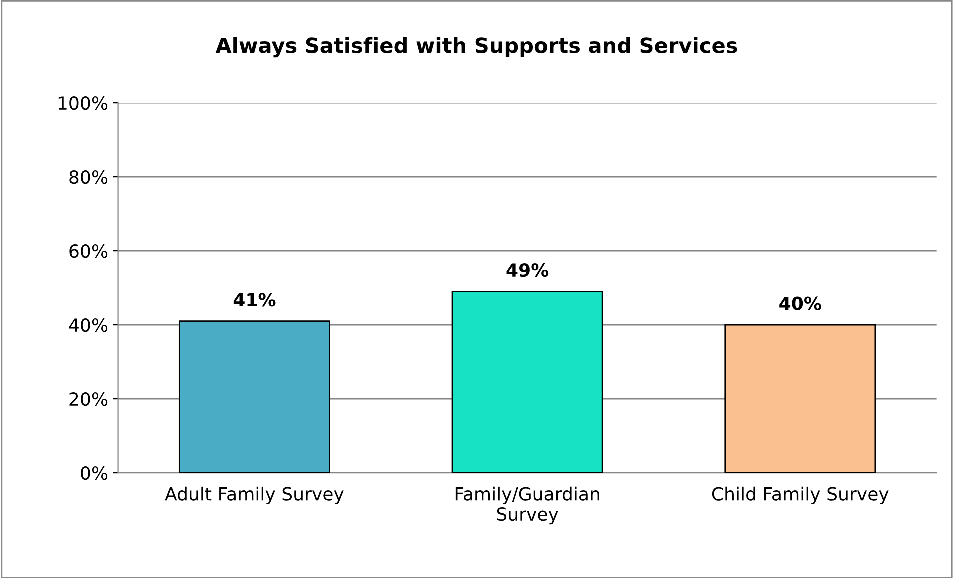 The height and width of the screenshot is (579, 954). Describe the element at coordinates (89, 399) in the screenshot. I see `y-tick-label: 20%` at that location.